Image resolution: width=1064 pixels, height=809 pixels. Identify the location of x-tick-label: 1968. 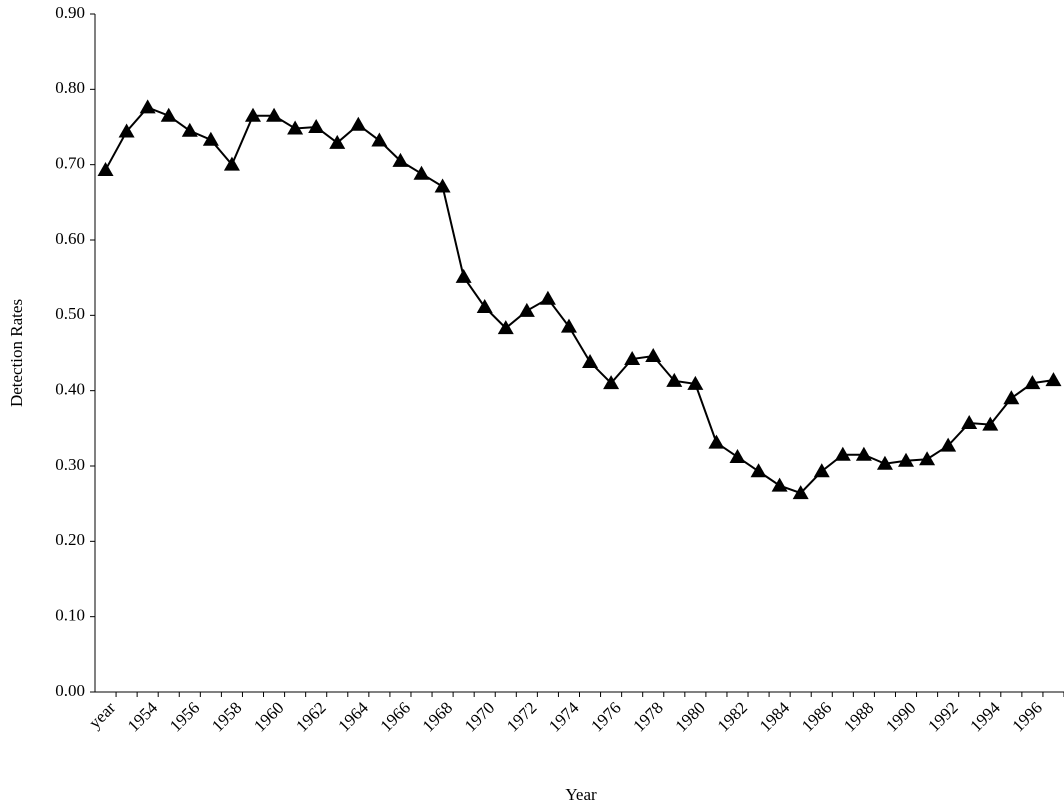
(437, 716).